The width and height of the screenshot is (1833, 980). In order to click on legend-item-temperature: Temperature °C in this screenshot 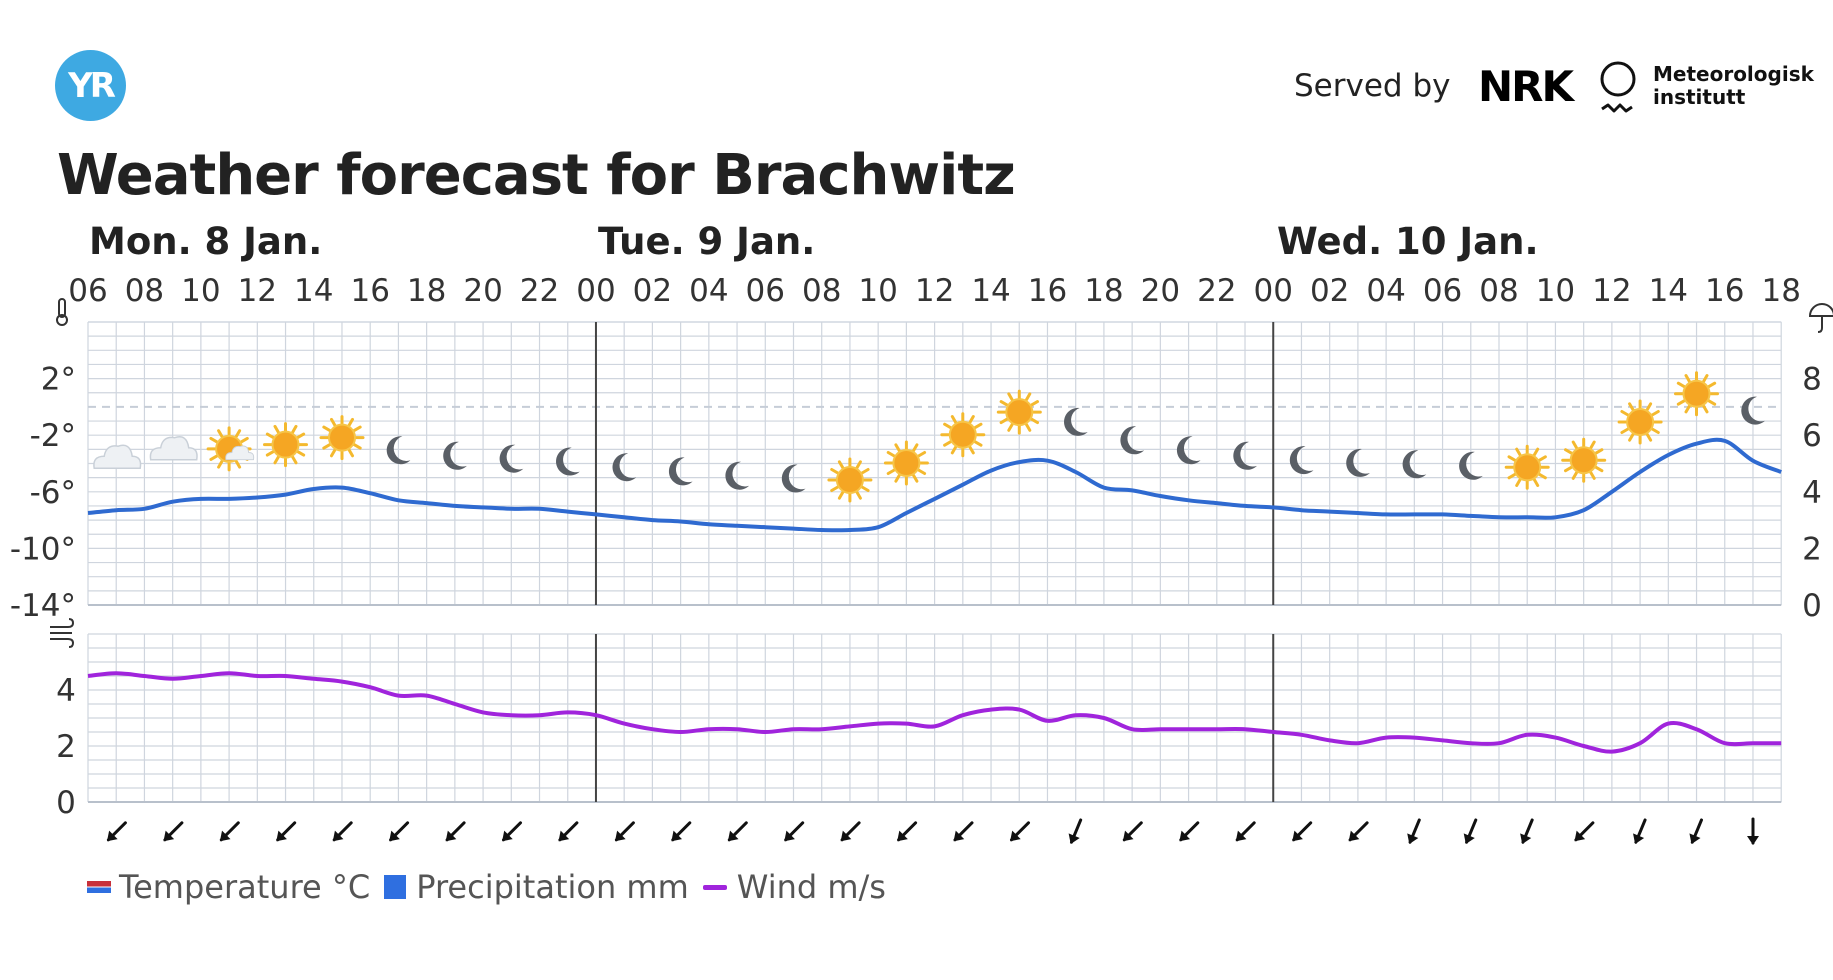, I will do `click(228, 887)`.